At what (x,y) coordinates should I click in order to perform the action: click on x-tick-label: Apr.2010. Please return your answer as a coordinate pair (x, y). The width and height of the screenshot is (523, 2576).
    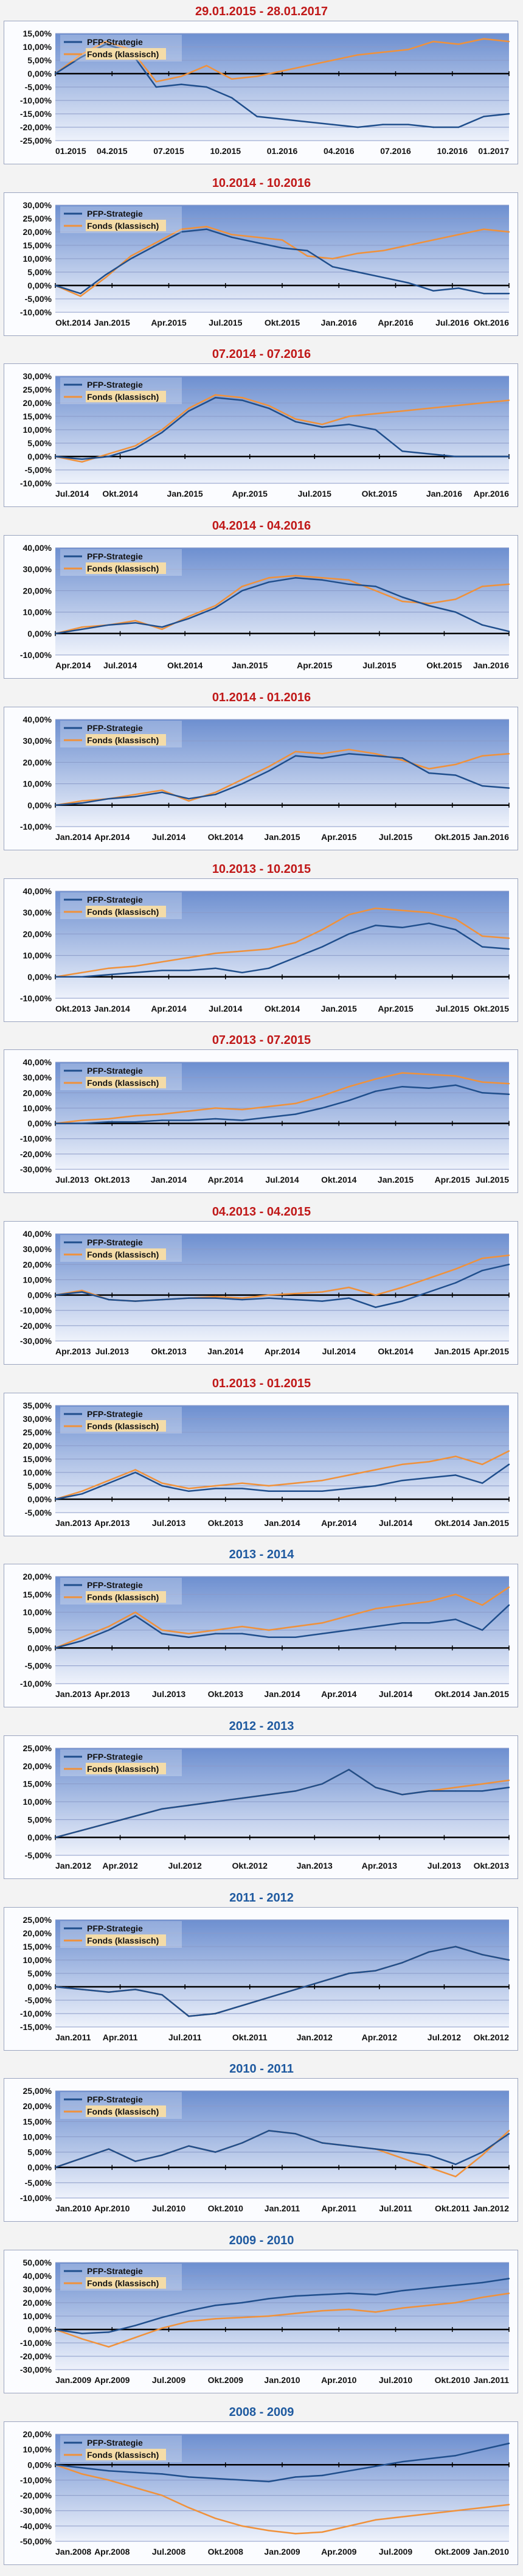
    Looking at the image, I should click on (112, 2208).